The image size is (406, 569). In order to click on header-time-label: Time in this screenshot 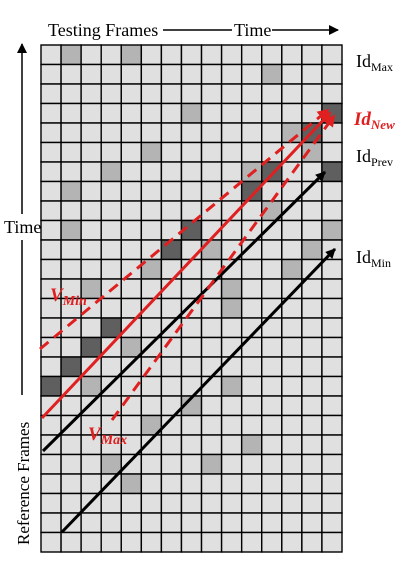, I will do `click(252, 30)`.